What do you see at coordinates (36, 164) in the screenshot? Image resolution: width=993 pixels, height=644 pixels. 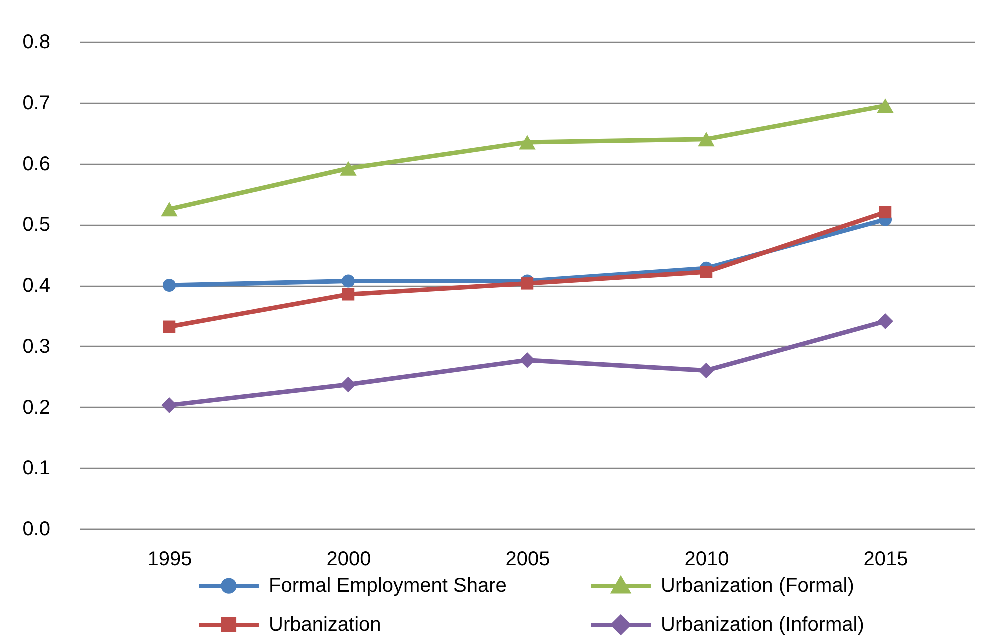 I see `y-tick-label: 0.6` at bounding box center [36, 164].